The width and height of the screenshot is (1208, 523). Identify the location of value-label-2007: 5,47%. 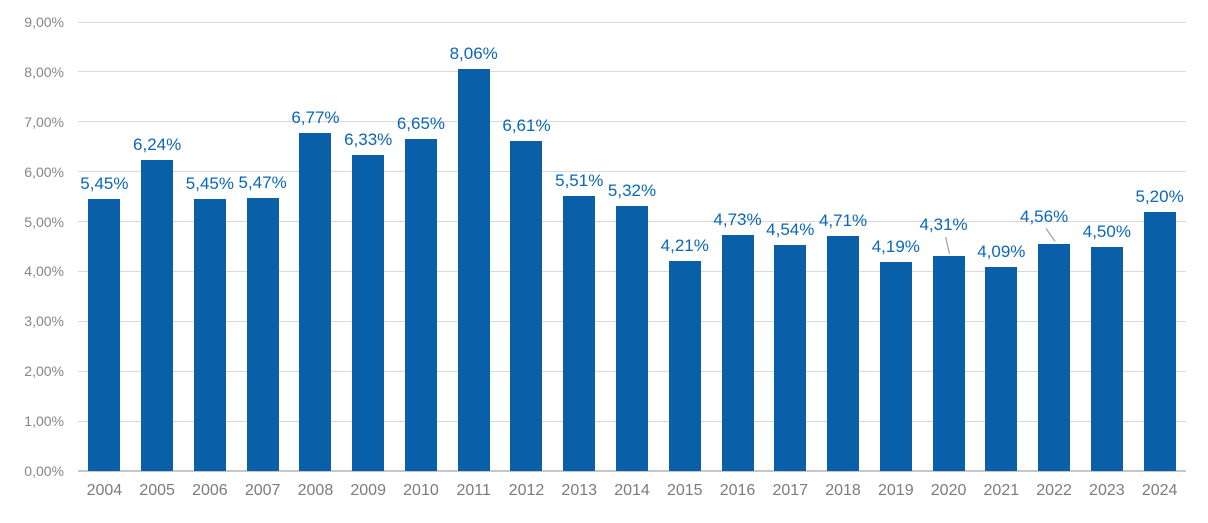
(262, 183).